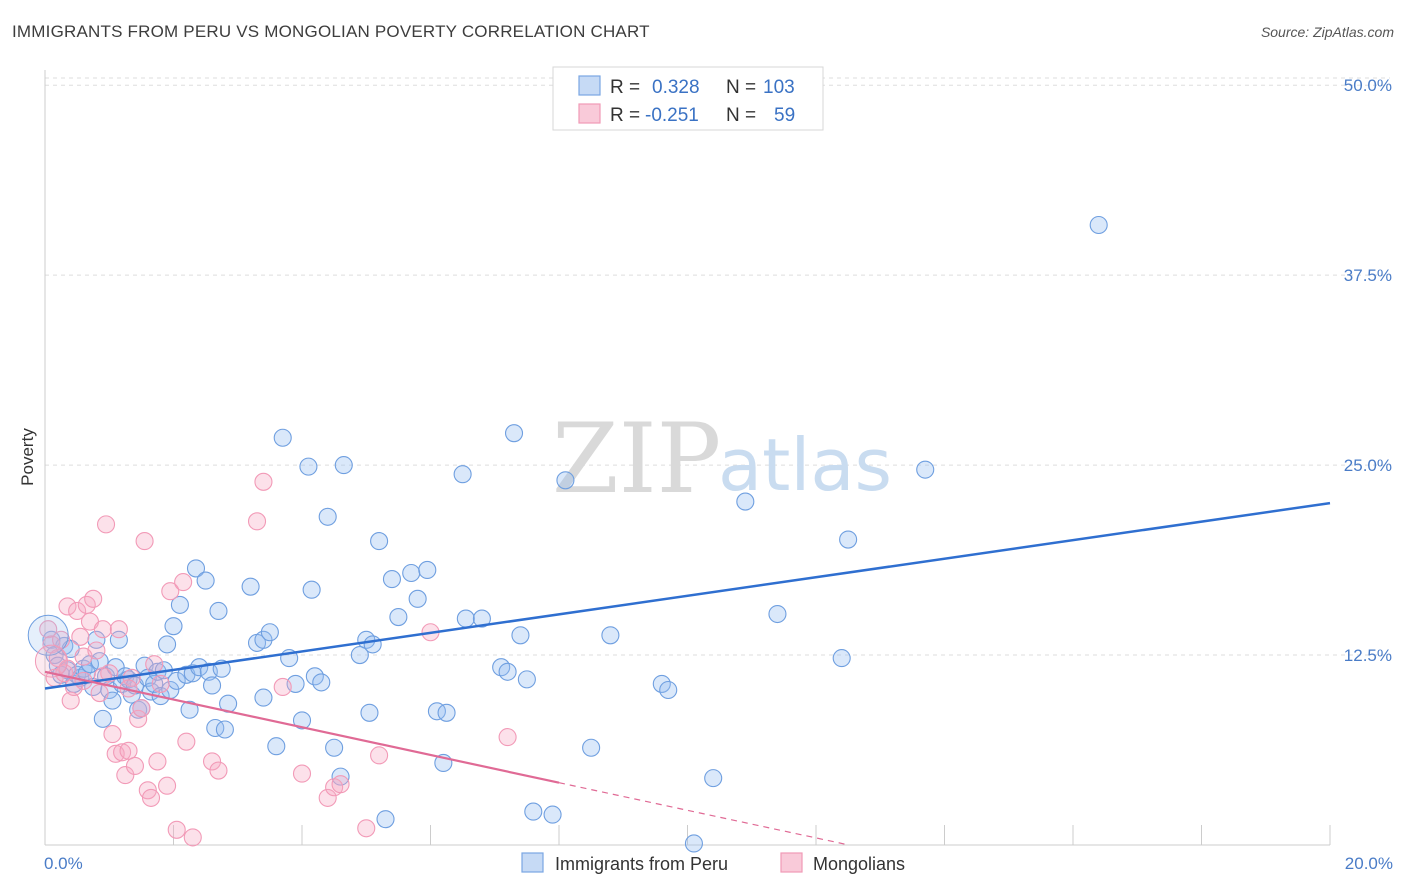  What do you see at coordinates (51, 661) in the screenshot?
I see `point-mongolians-cluster` at bounding box center [51, 661].